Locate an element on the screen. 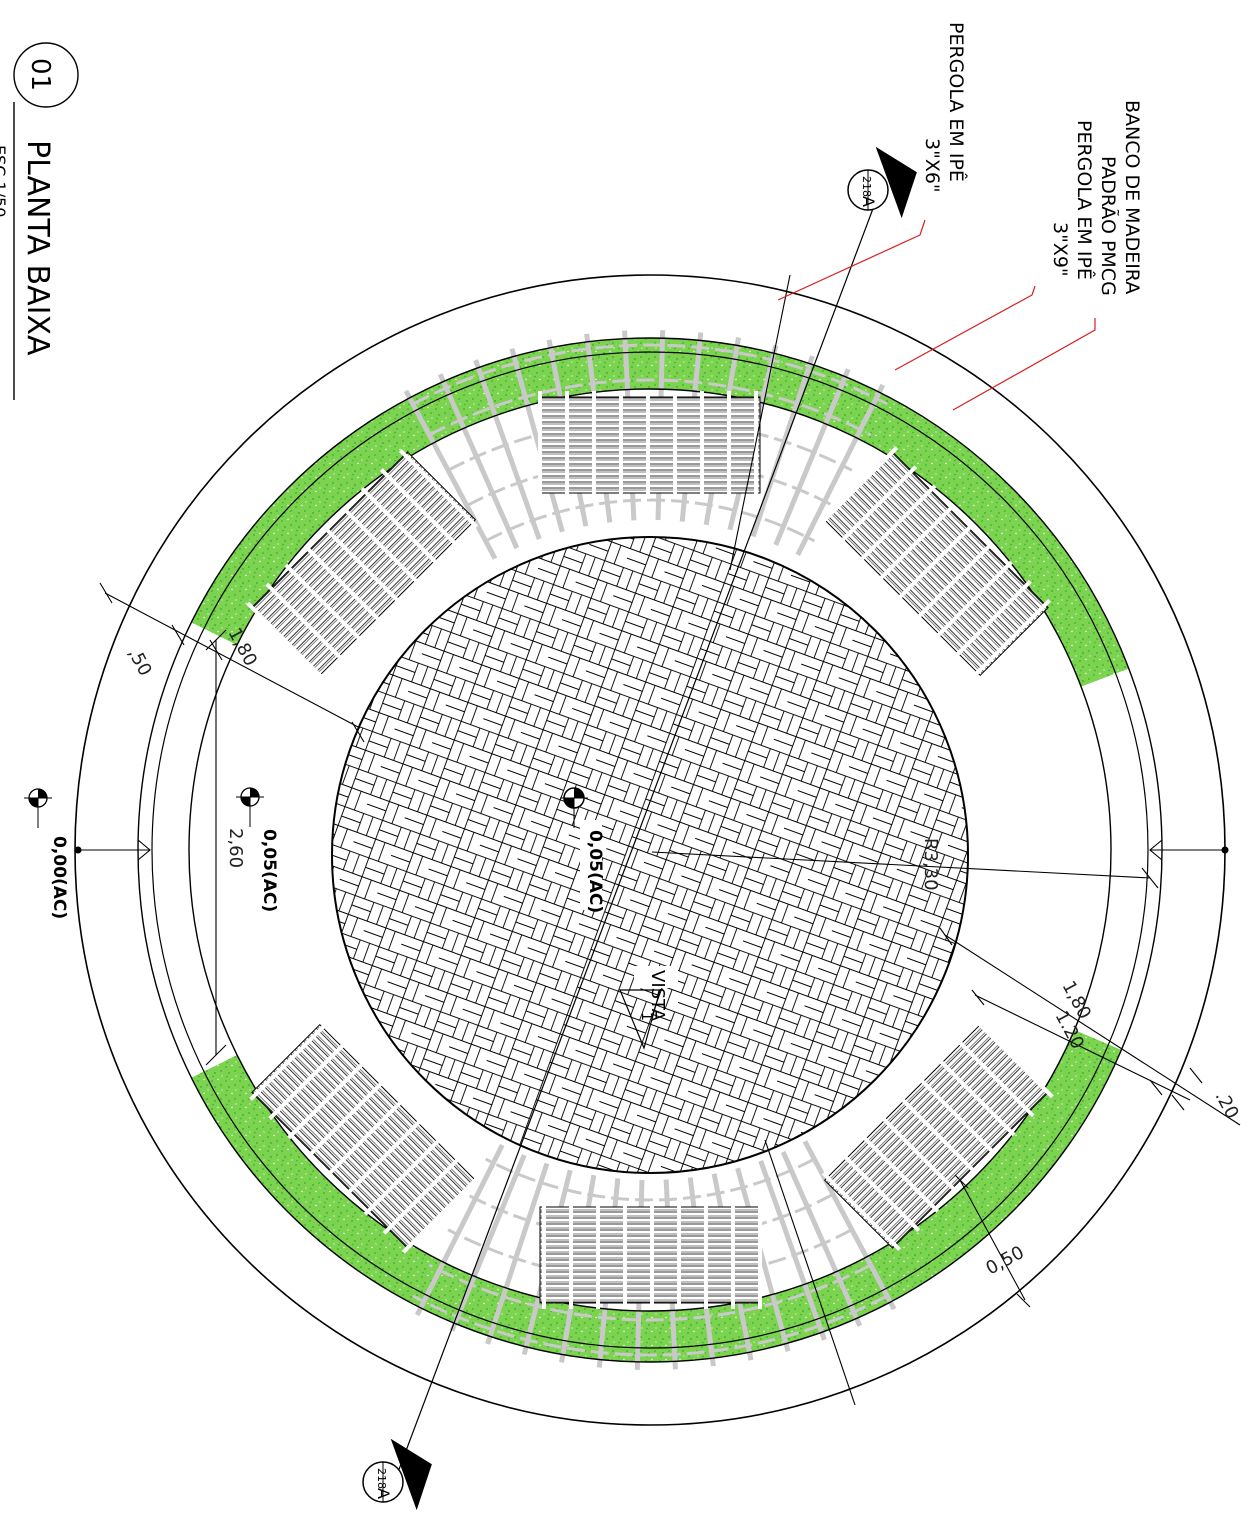 The height and width of the screenshot is (1528, 1250). dim-right-c: .20 is located at coordinates (1227, 1104).